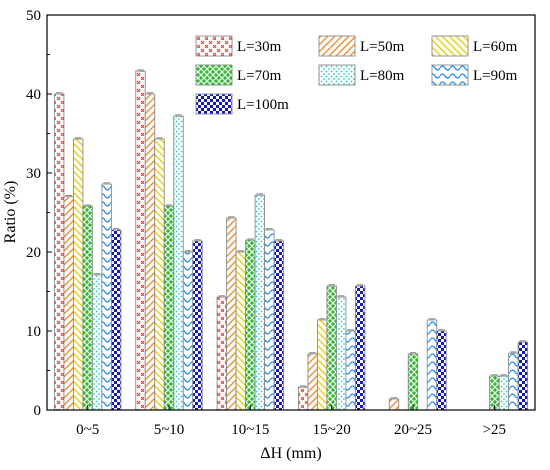 The width and height of the screenshot is (550, 470). What do you see at coordinates (33, 253) in the screenshot?
I see `y-tick-label: 20` at bounding box center [33, 253].